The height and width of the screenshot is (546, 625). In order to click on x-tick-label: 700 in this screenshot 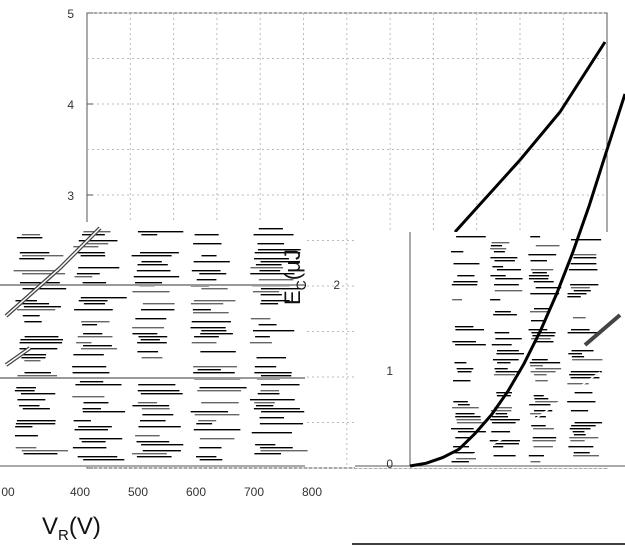, I will do `click(254, 492)`.